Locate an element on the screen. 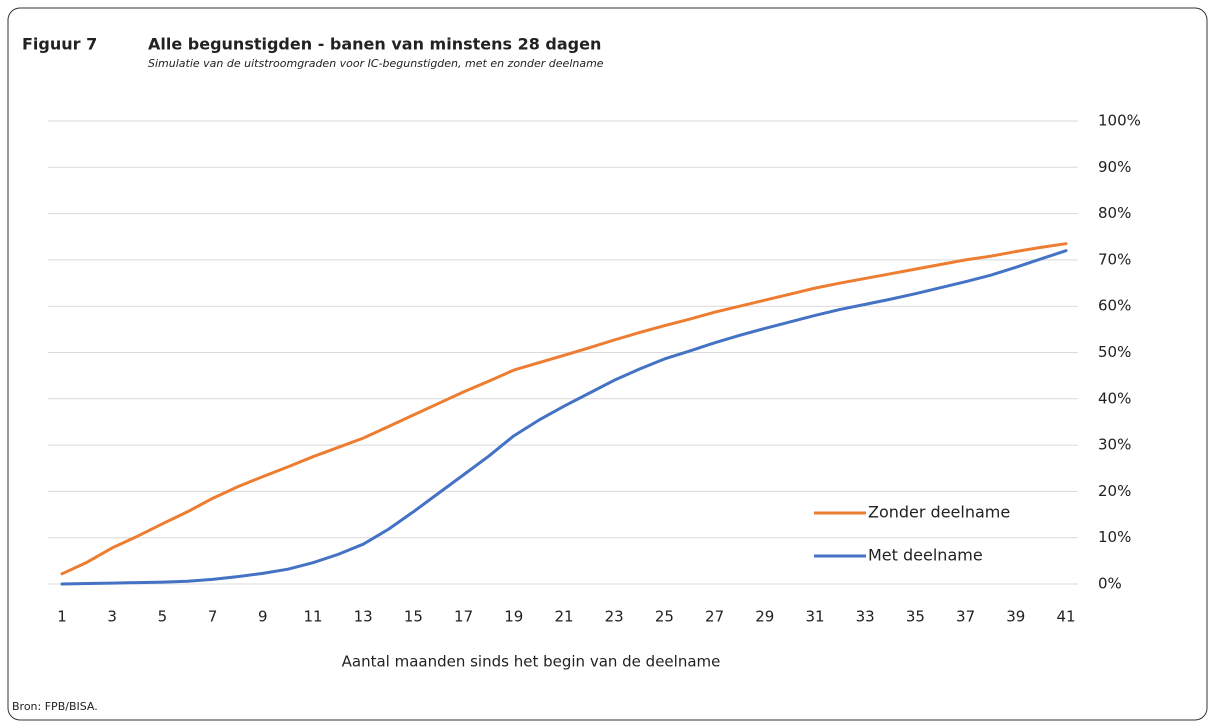 Image resolution: width=1215 pixels, height=728 pixels. y-tick-label: 0% is located at coordinates (1110, 584).